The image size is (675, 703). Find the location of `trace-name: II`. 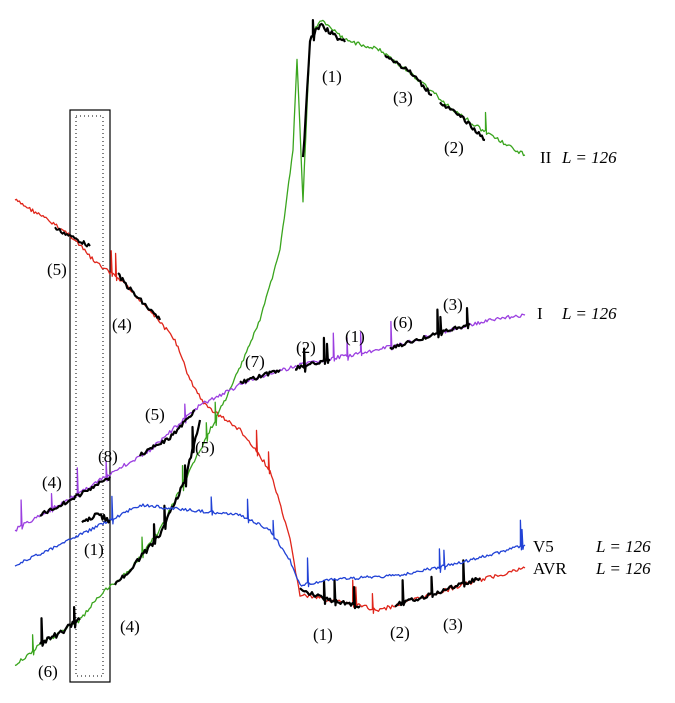

trace-name: II is located at coordinates (546, 157).